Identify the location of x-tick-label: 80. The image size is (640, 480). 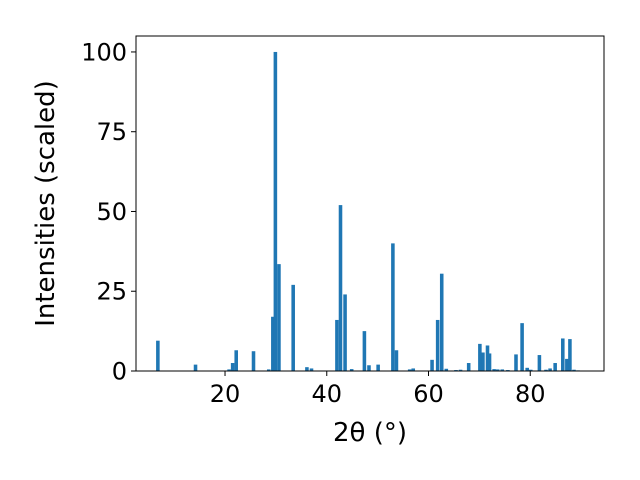
(530, 394).